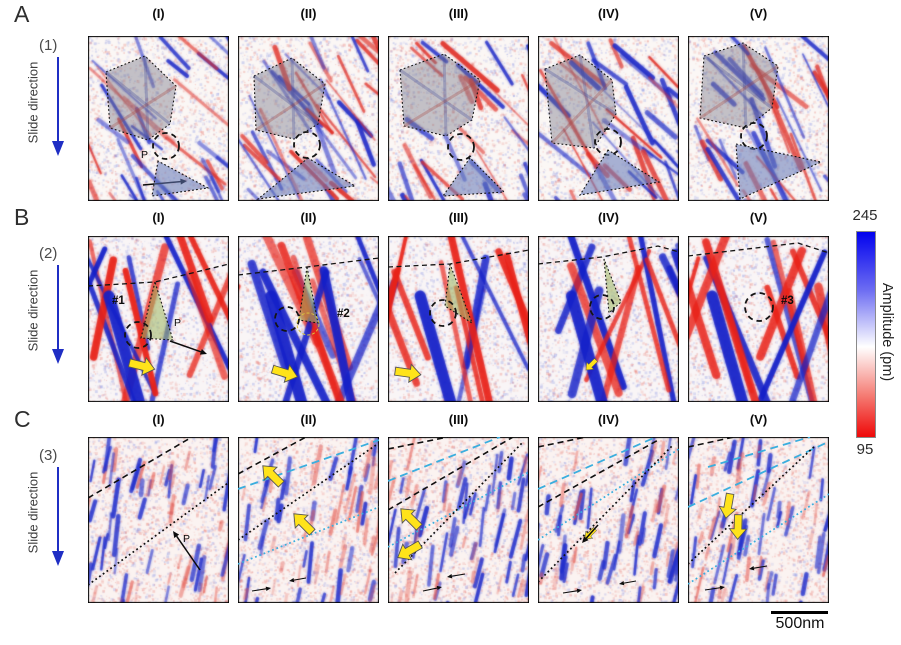 The width and height of the screenshot is (901, 645). I want to click on pfm-panel-A1: P, so click(158, 118).